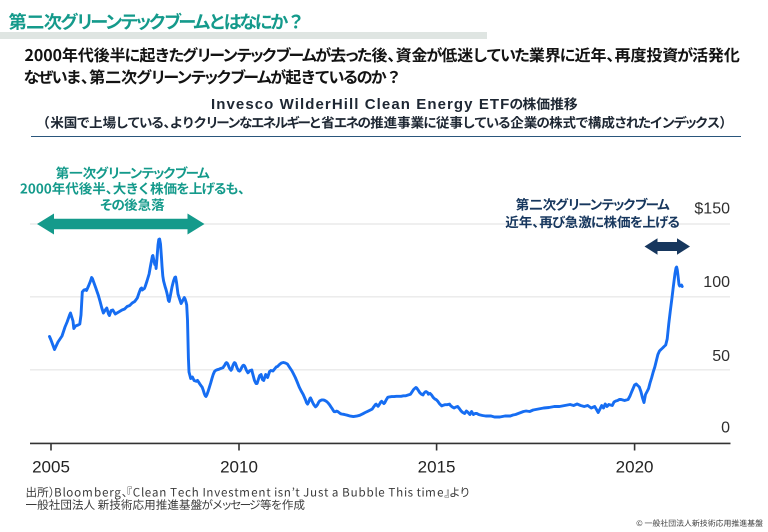 This screenshot has height=532, width=768. I want to click on svg-text: 2015, so click(437, 467).